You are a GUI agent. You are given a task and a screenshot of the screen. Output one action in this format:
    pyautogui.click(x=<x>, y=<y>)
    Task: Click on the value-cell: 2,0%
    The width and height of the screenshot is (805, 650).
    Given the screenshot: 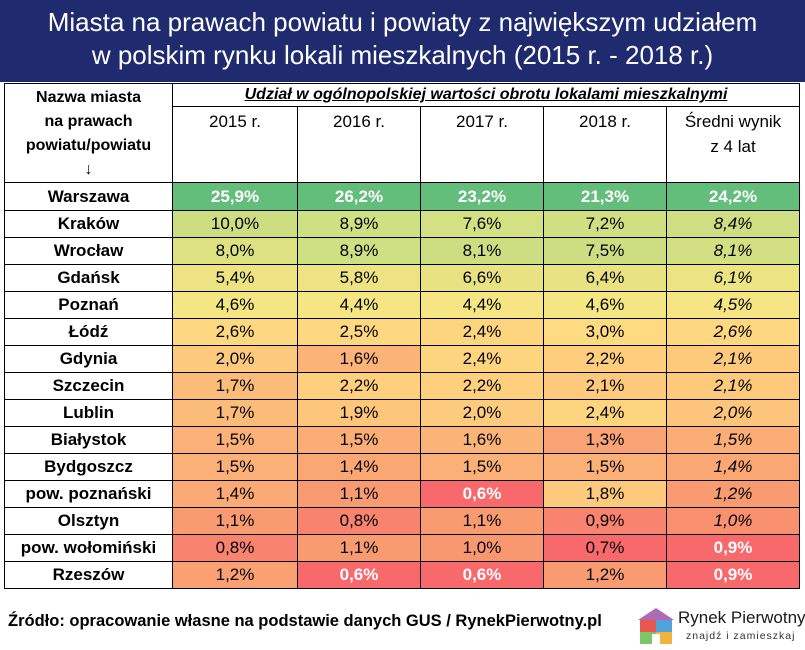 What is the action you would take?
    pyautogui.click(x=235, y=359)
    